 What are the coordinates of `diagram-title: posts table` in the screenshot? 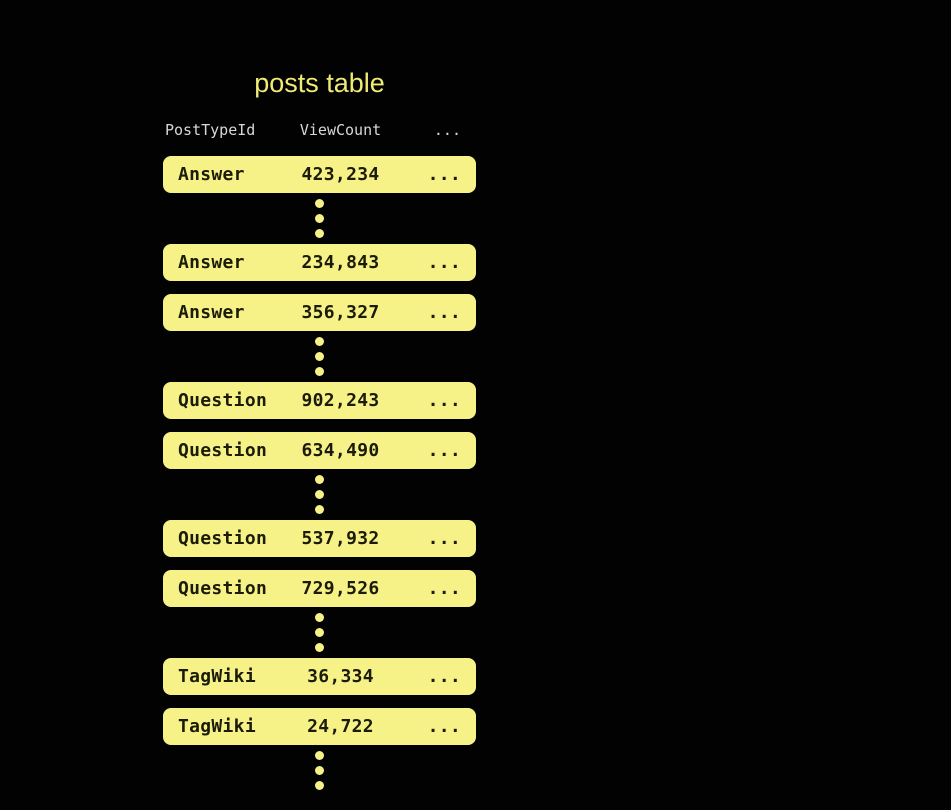 It's located at (319, 83).